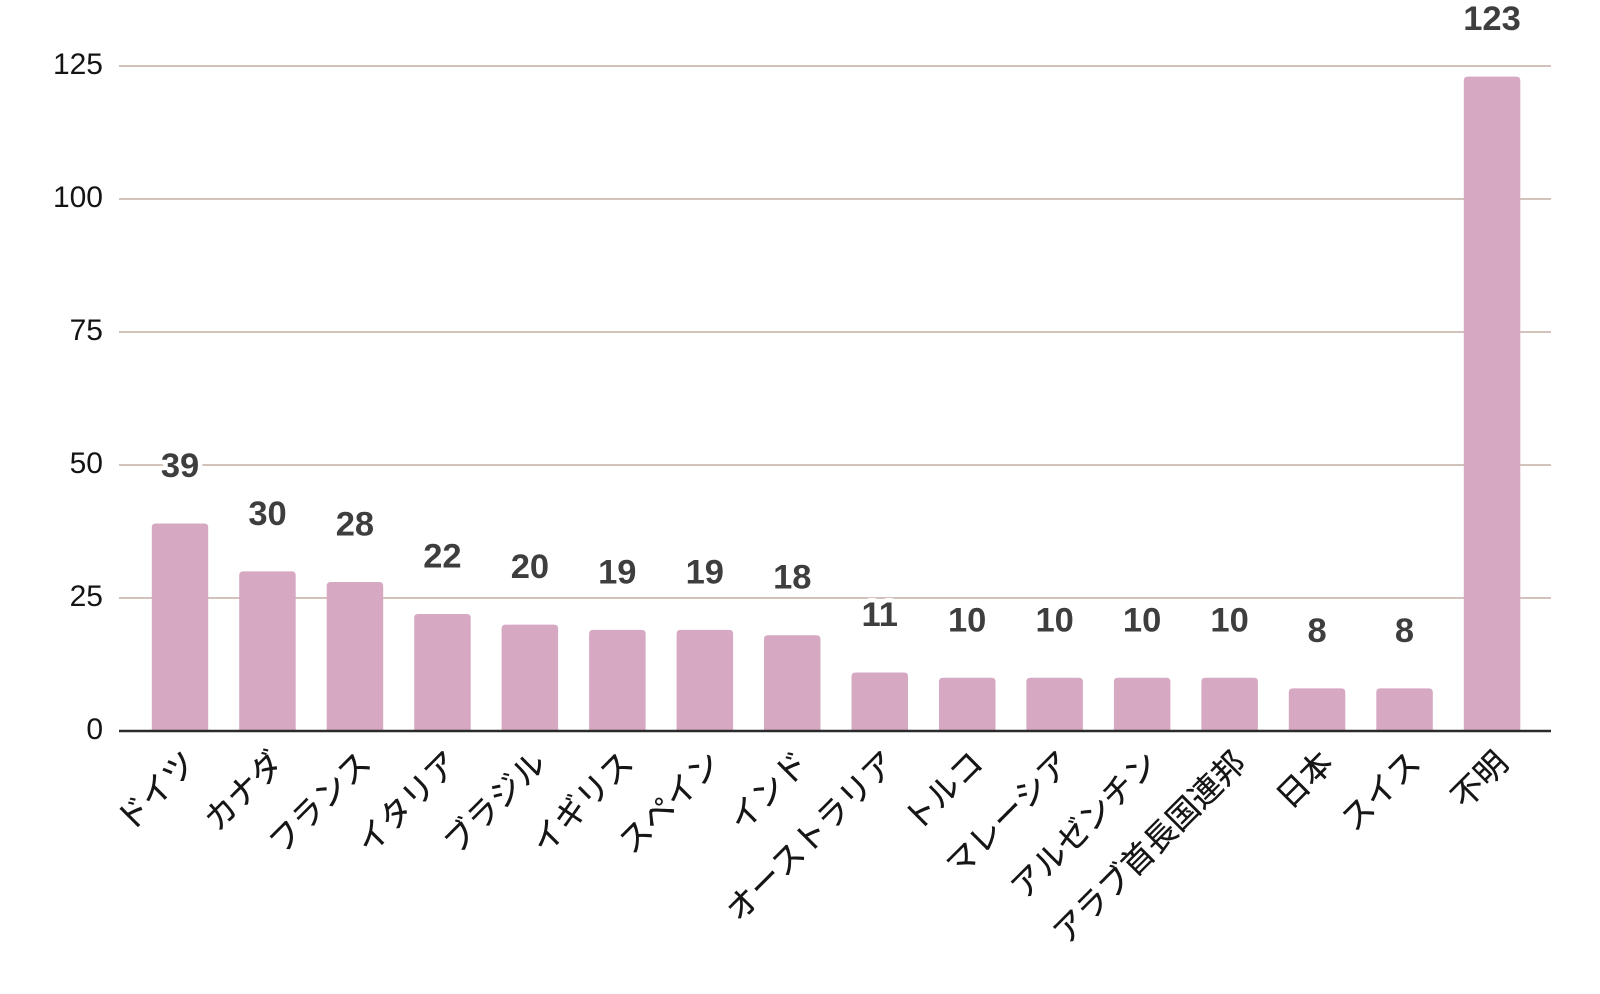 The image size is (1600, 994). What do you see at coordinates (442, 557) in the screenshot?
I see `svg-text: 22` at bounding box center [442, 557].